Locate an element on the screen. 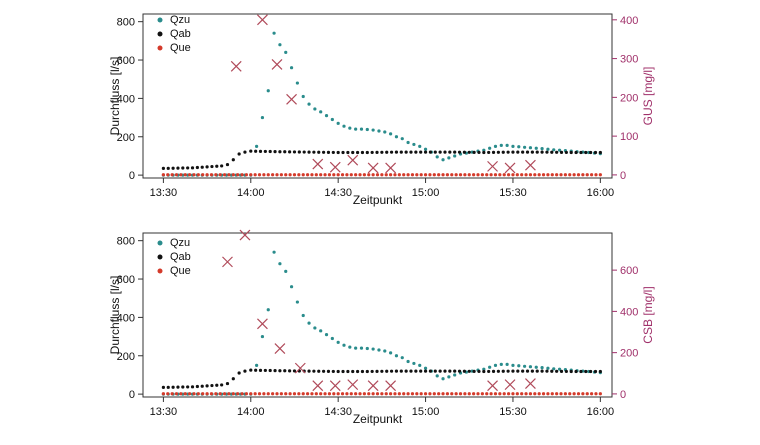  y2-tick-label: 600 is located at coordinates (629, 271).